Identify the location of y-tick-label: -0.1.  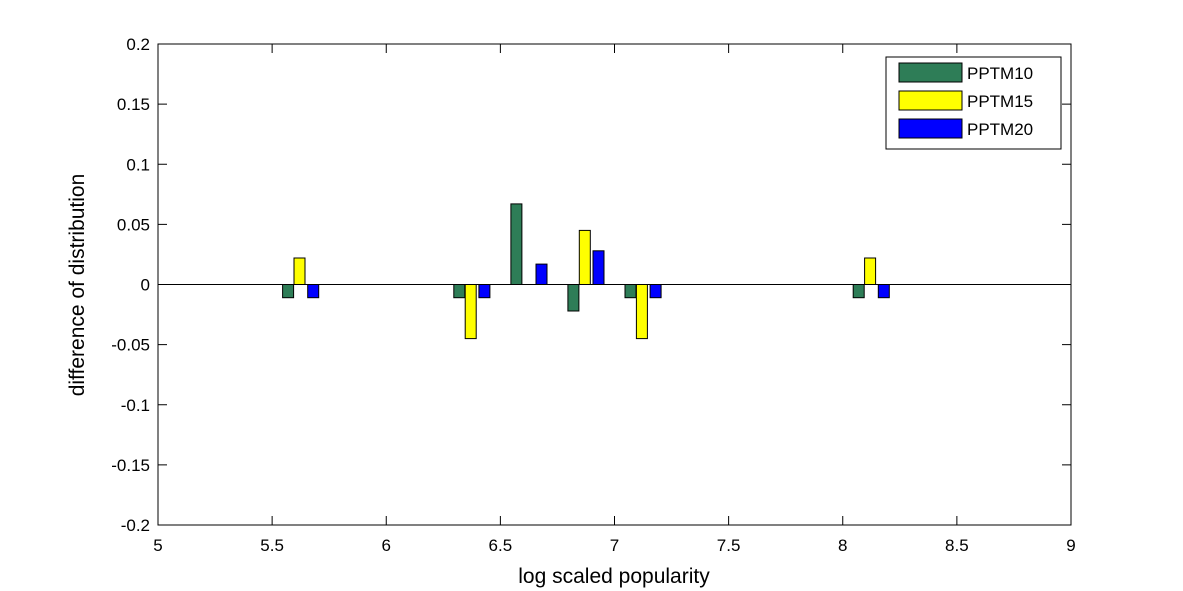
(135, 405).